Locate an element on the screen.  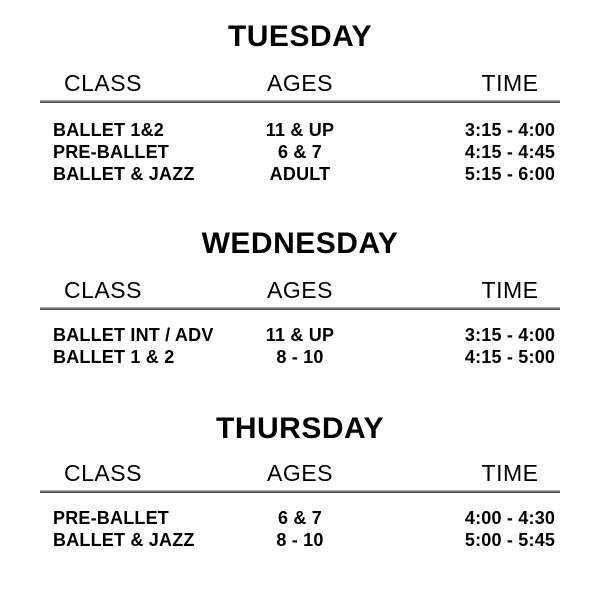
cell-class: BALLET INT / ADV is located at coordinates (133, 335).